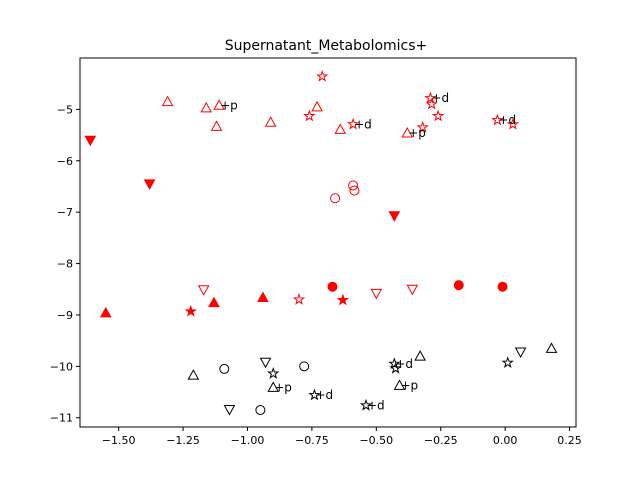  Describe the element at coordinates (376, 440) in the screenshot. I see `x-tick-label: −0.50` at that location.